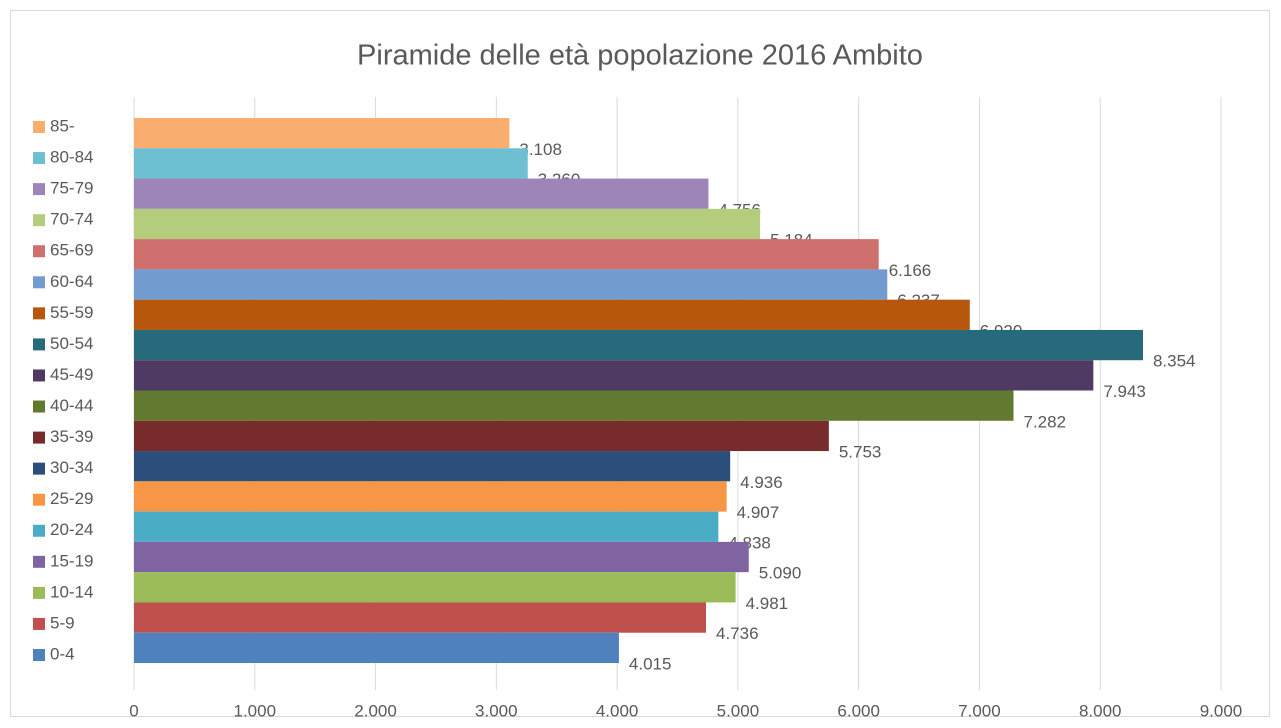  I want to click on legend-label: 35-39, so click(71, 436).